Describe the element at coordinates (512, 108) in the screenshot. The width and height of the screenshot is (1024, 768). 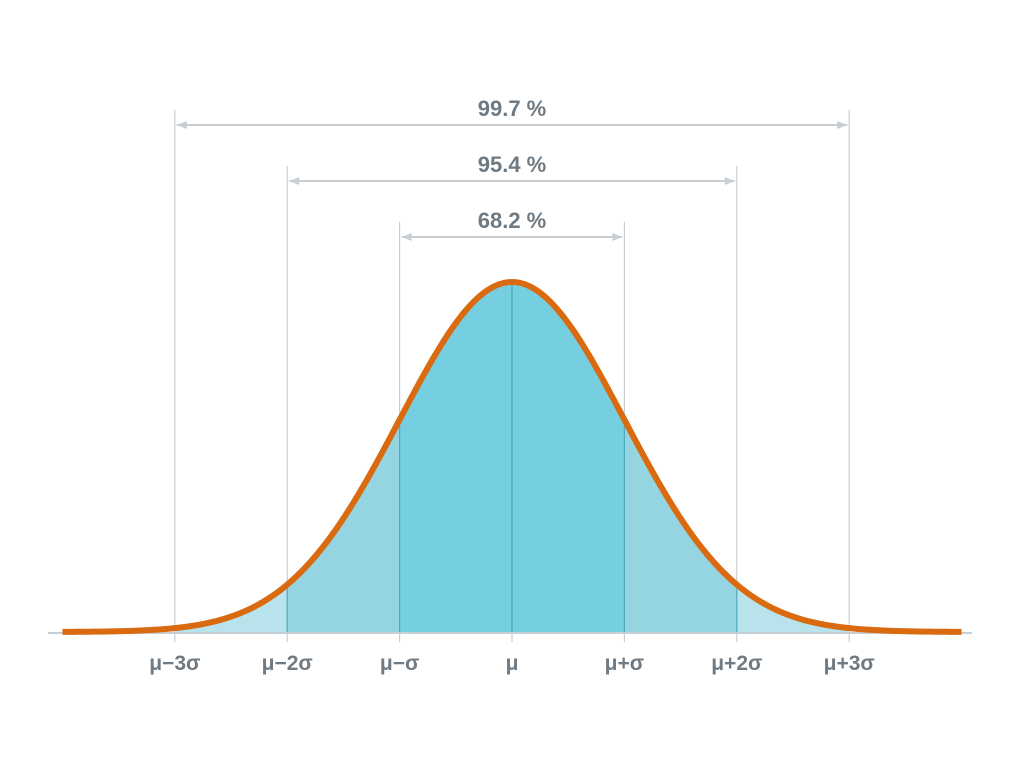
I see `interval-label: 99.7 %` at that location.